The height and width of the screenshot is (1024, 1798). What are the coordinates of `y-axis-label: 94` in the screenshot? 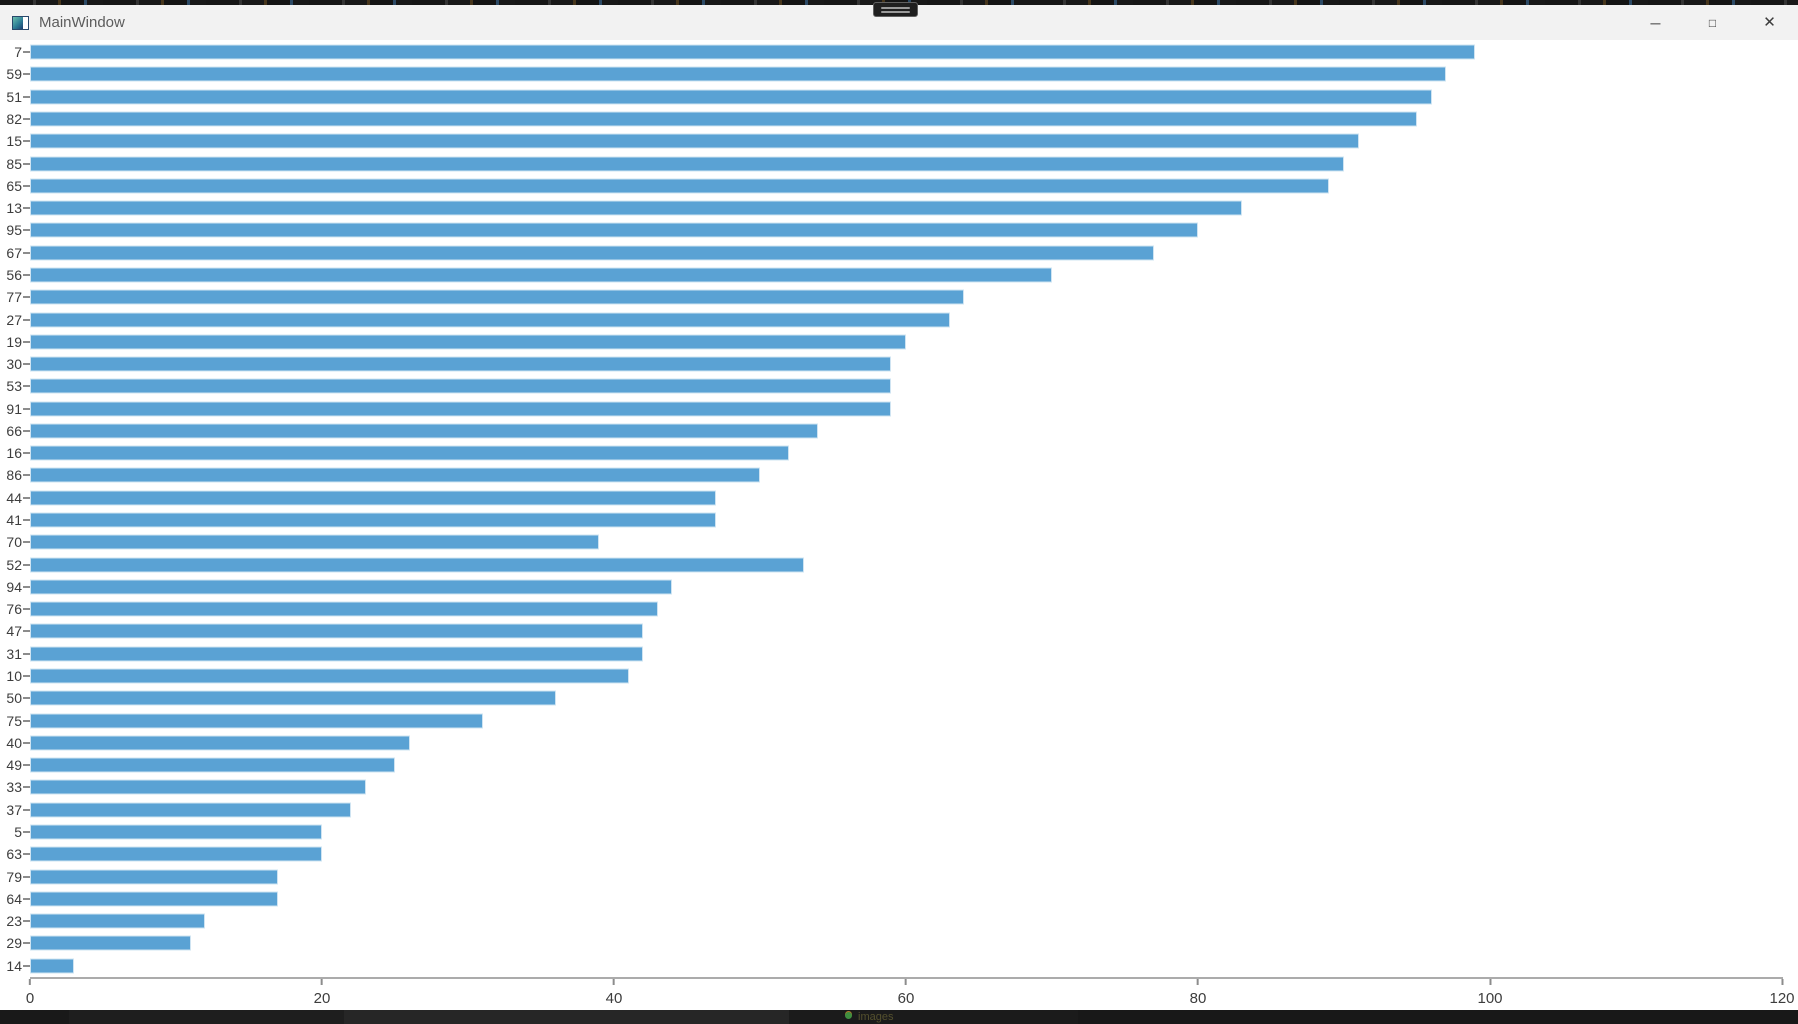 It's located at (14, 586).